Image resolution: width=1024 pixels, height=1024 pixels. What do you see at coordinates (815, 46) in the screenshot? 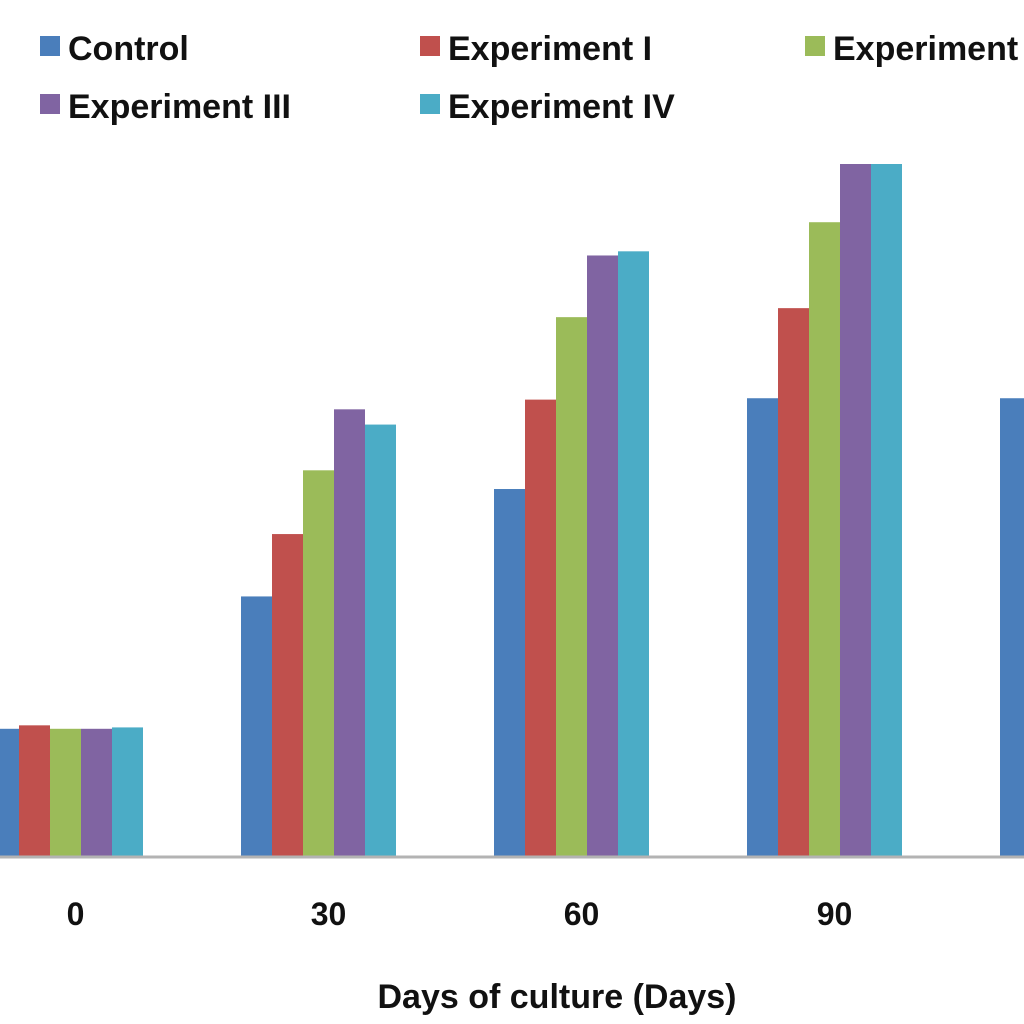
I see `legend-swatch-experiment-ii` at bounding box center [815, 46].